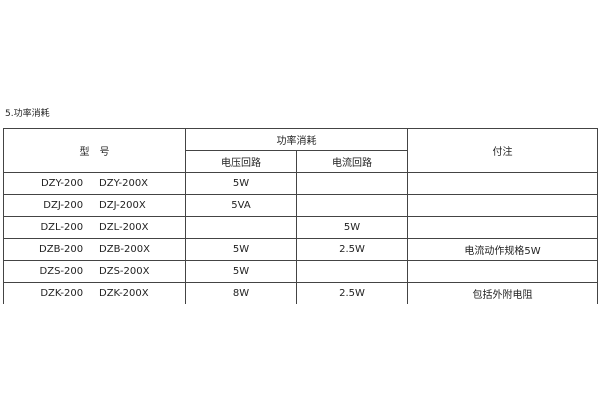 The height and width of the screenshot is (400, 600). Describe the element at coordinates (94, 150) in the screenshot. I see `header-model: 型 号` at that location.